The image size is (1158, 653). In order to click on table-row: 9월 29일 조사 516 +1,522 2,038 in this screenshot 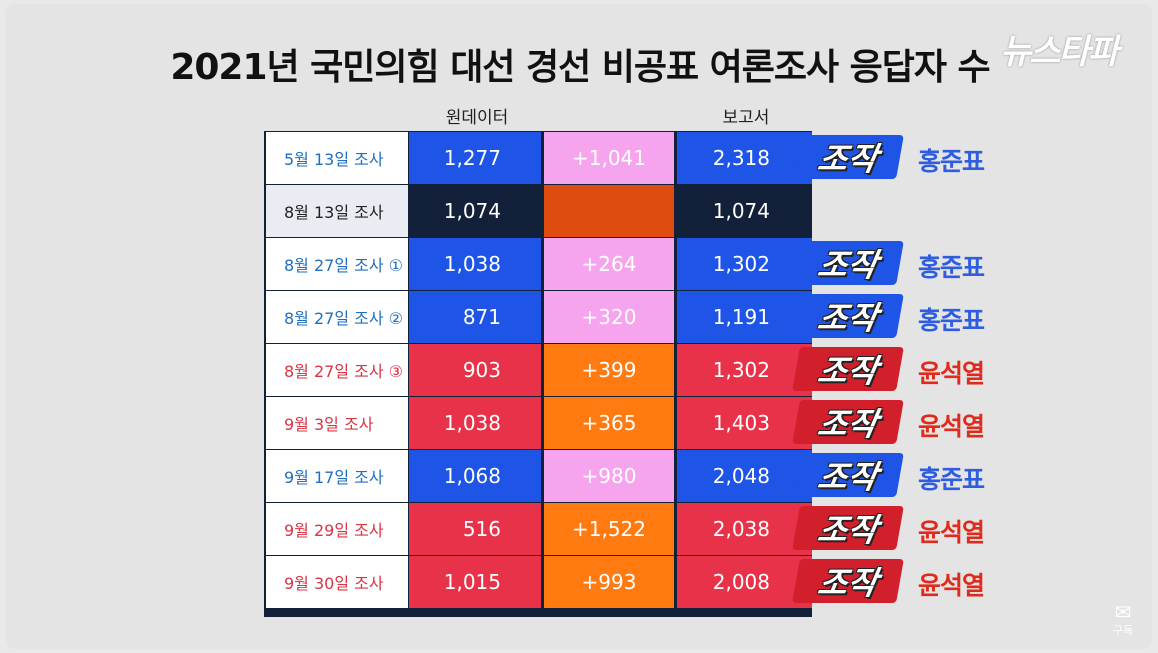, I will do `click(538, 529)`.